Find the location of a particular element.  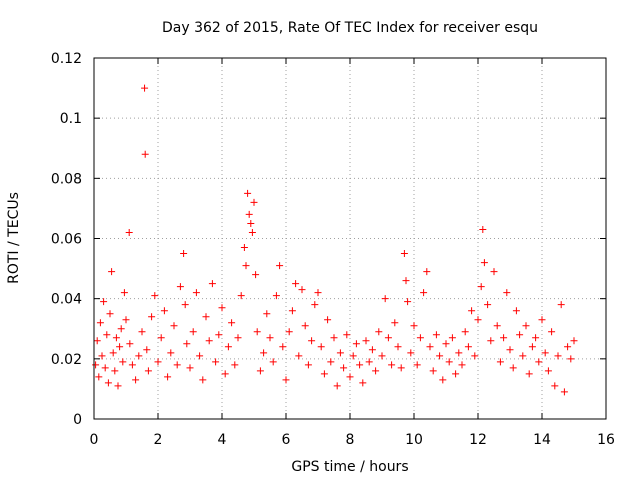

x-tick-label: 8 is located at coordinates (350, 440).